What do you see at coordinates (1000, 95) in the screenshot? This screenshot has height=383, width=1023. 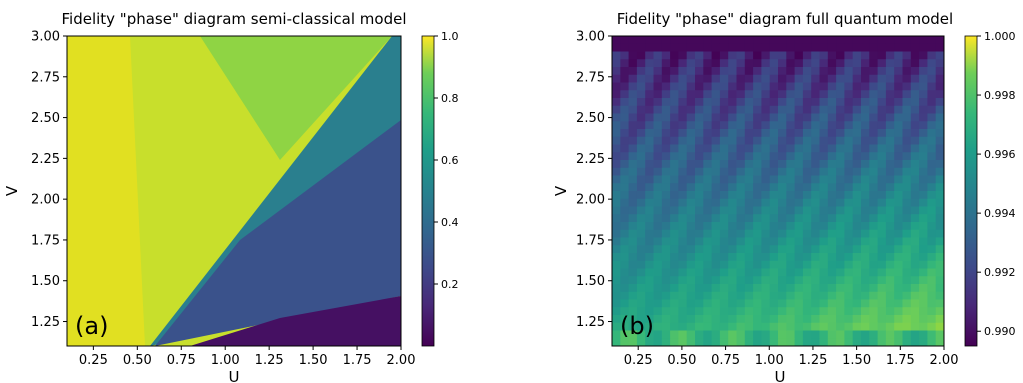 I see `colorbar-tick-label: 0.998` at bounding box center [1000, 95].